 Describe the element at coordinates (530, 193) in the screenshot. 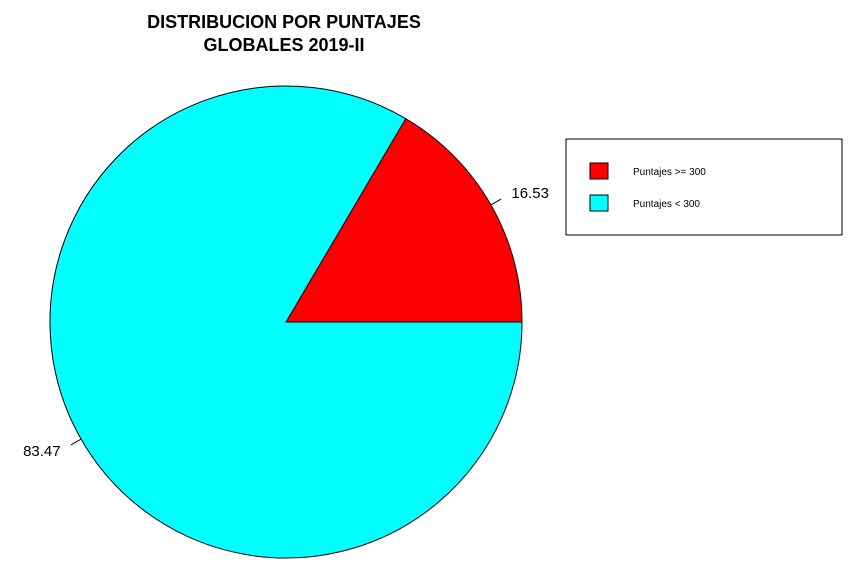

I see `pie-value-label-0: 16.53` at that location.